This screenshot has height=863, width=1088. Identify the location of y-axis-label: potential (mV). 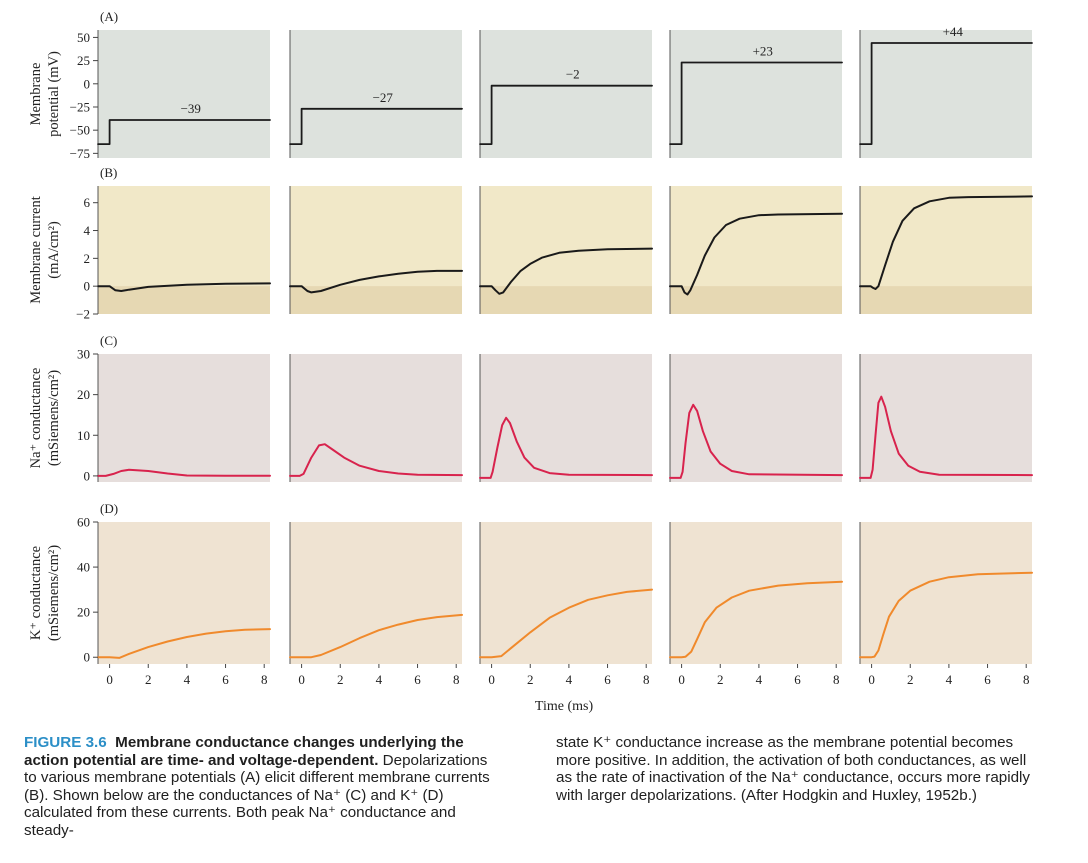
(54, 94).